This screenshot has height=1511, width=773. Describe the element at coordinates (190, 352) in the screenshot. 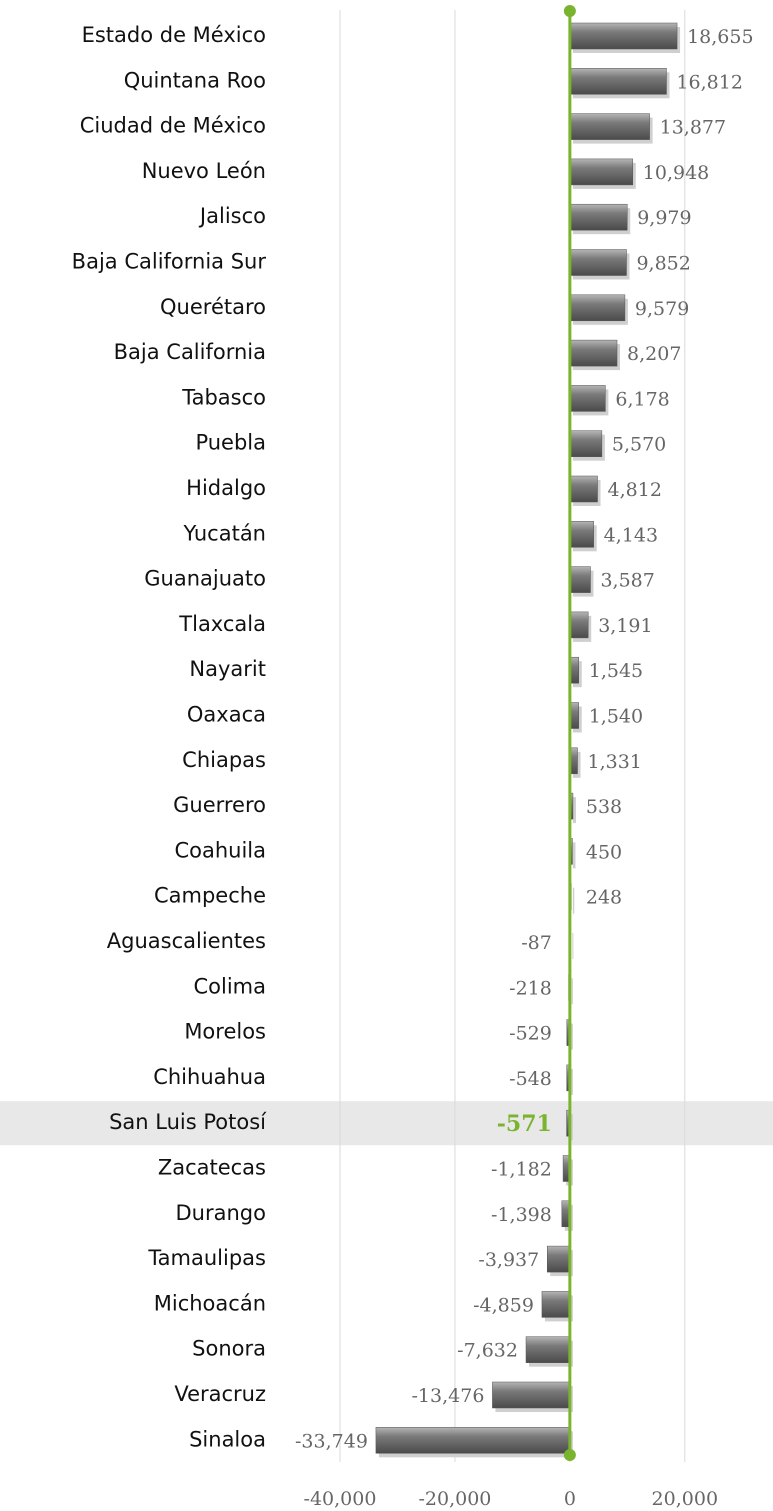

I see `category-label: Baja California` at that location.